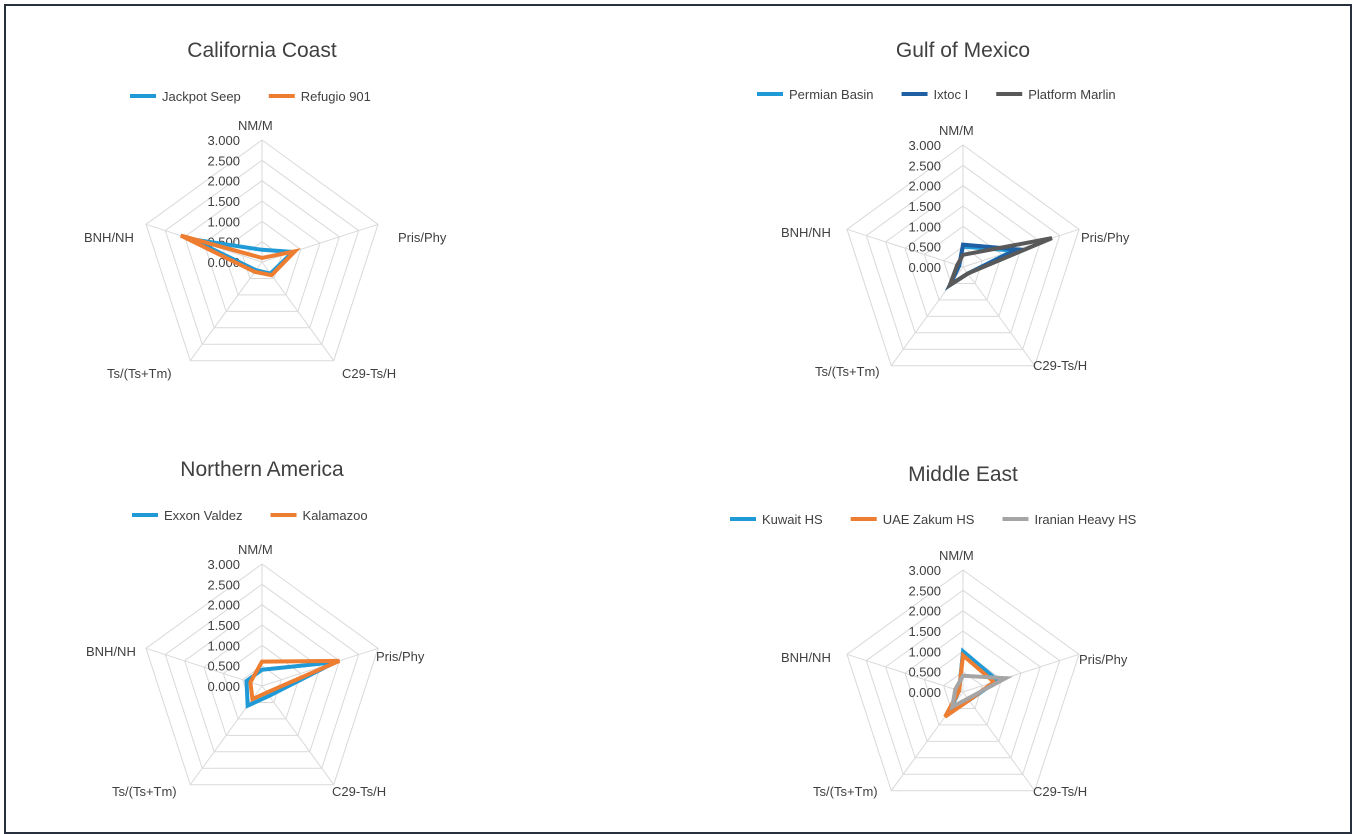 This screenshot has width=1358, height=834. Describe the element at coordinates (951, 94) in the screenshot. I see `legend-label: Ixtoc I` at that location.